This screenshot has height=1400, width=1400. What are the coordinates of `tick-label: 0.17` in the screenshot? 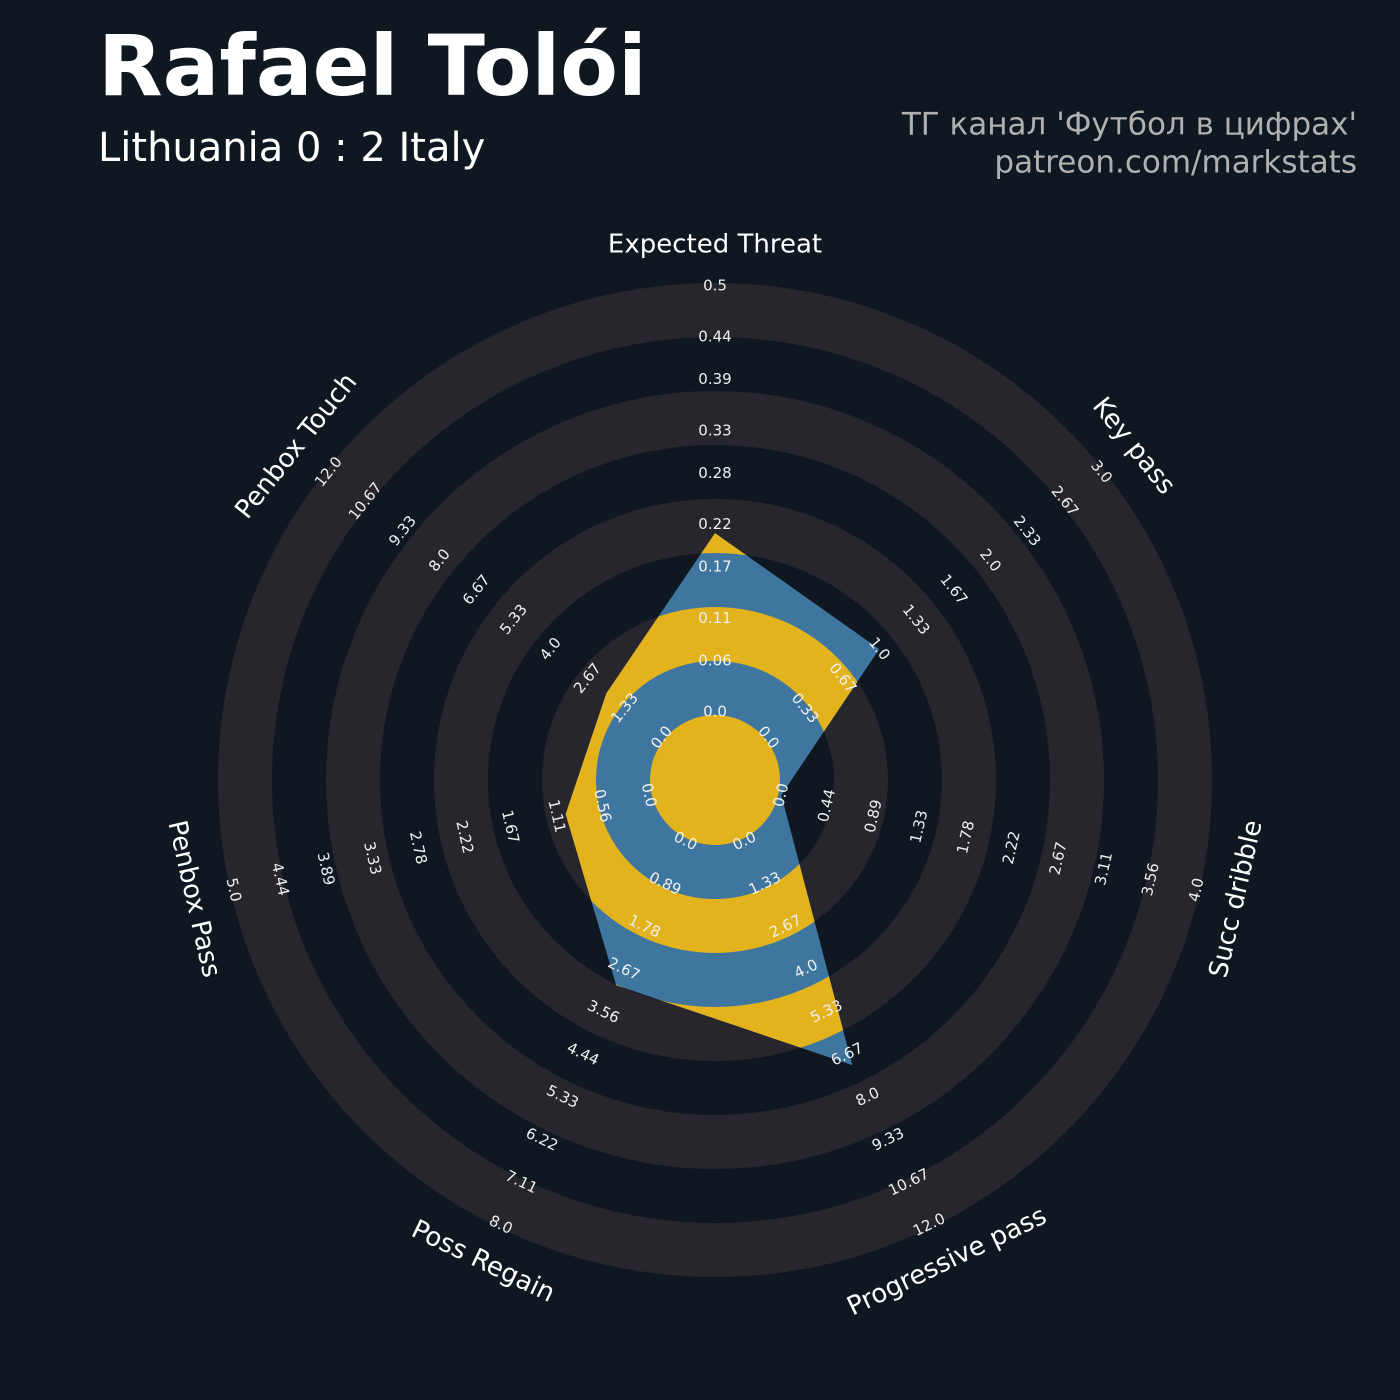 It's located at (714, 567).